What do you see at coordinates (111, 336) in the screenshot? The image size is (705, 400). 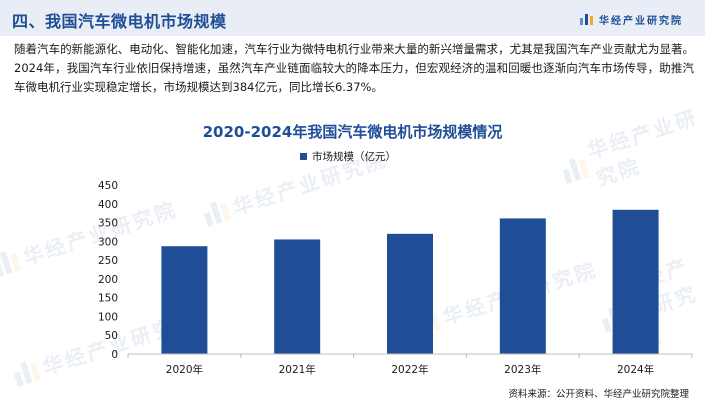 I see `y-tick-label: 50` at bounding box center [111, 336].